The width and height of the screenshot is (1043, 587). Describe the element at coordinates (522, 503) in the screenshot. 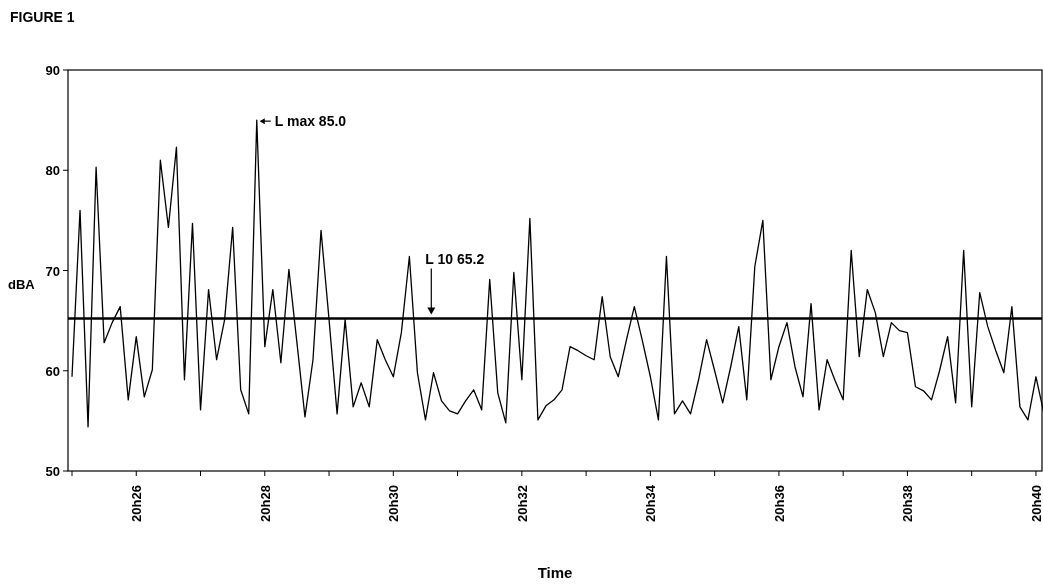

I see `x-tick-label: 20h32` at that location.